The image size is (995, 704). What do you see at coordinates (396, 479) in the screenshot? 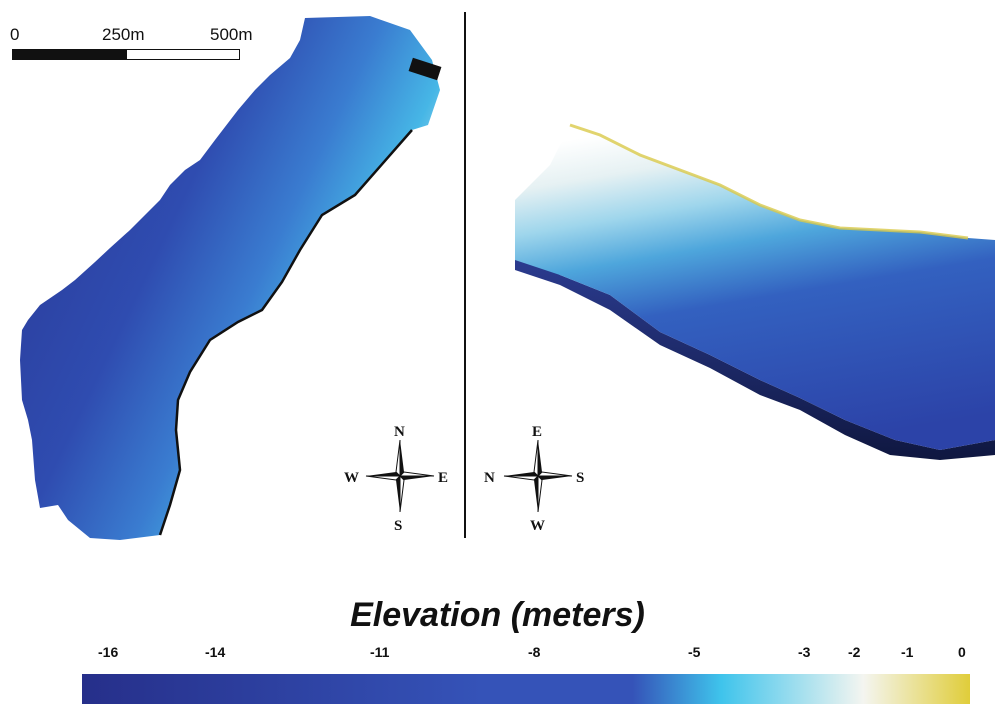
I see `compass-rose-plan: N W E S` at bounding box center [396, 479].